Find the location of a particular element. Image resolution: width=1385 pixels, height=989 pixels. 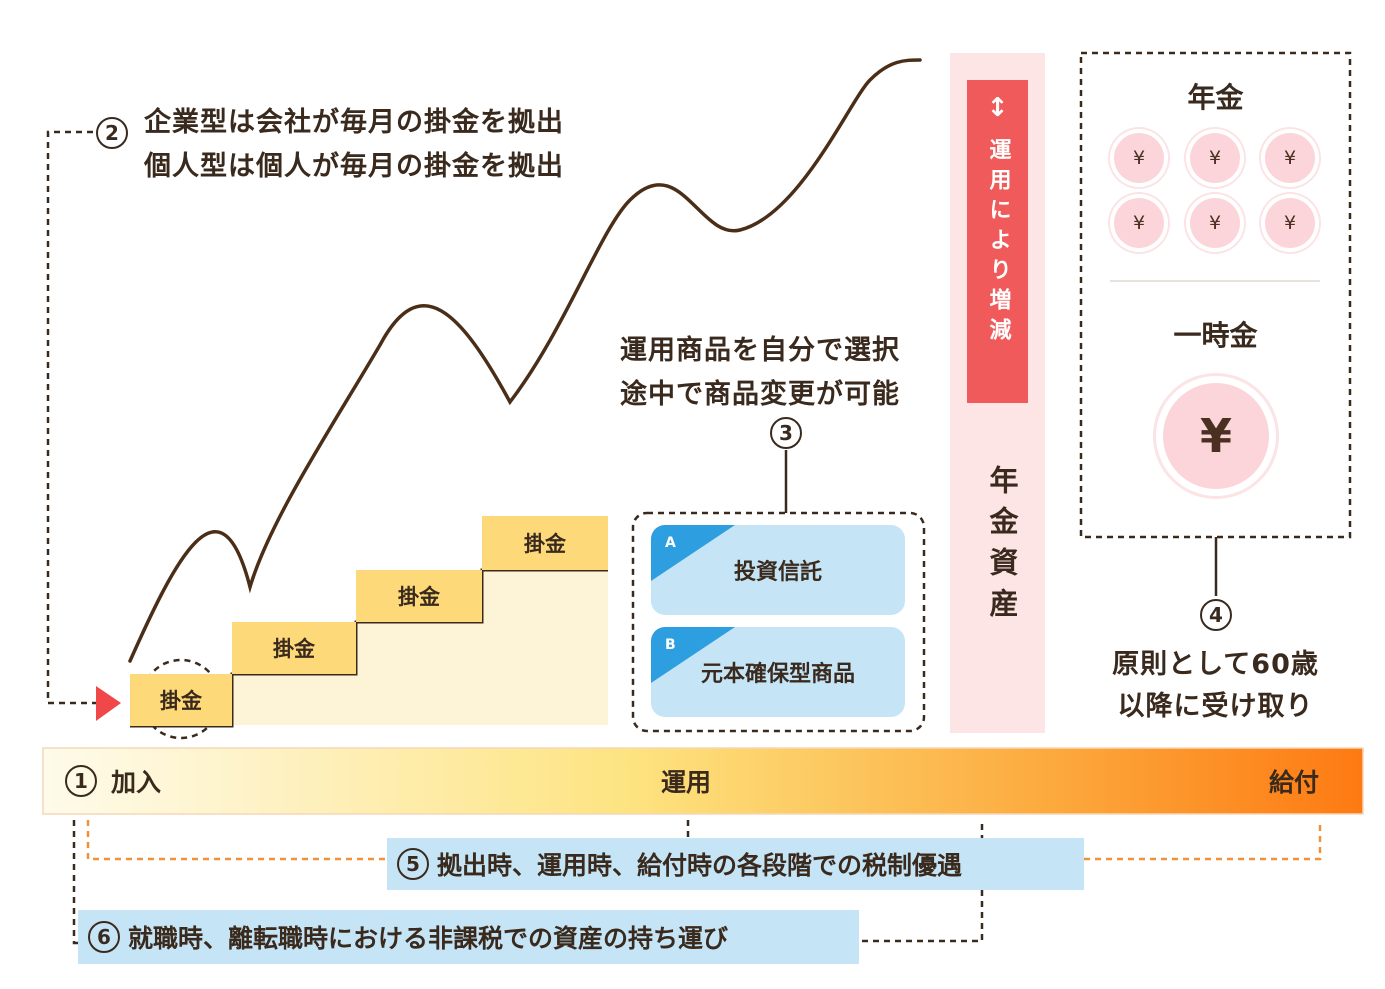

note4-line1: 原則として60歳 is located at coordinates (1215, 664).